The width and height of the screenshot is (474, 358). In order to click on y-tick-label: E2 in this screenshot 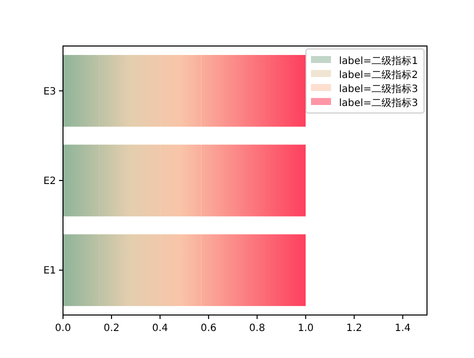, I will do `click(49, 181)`.